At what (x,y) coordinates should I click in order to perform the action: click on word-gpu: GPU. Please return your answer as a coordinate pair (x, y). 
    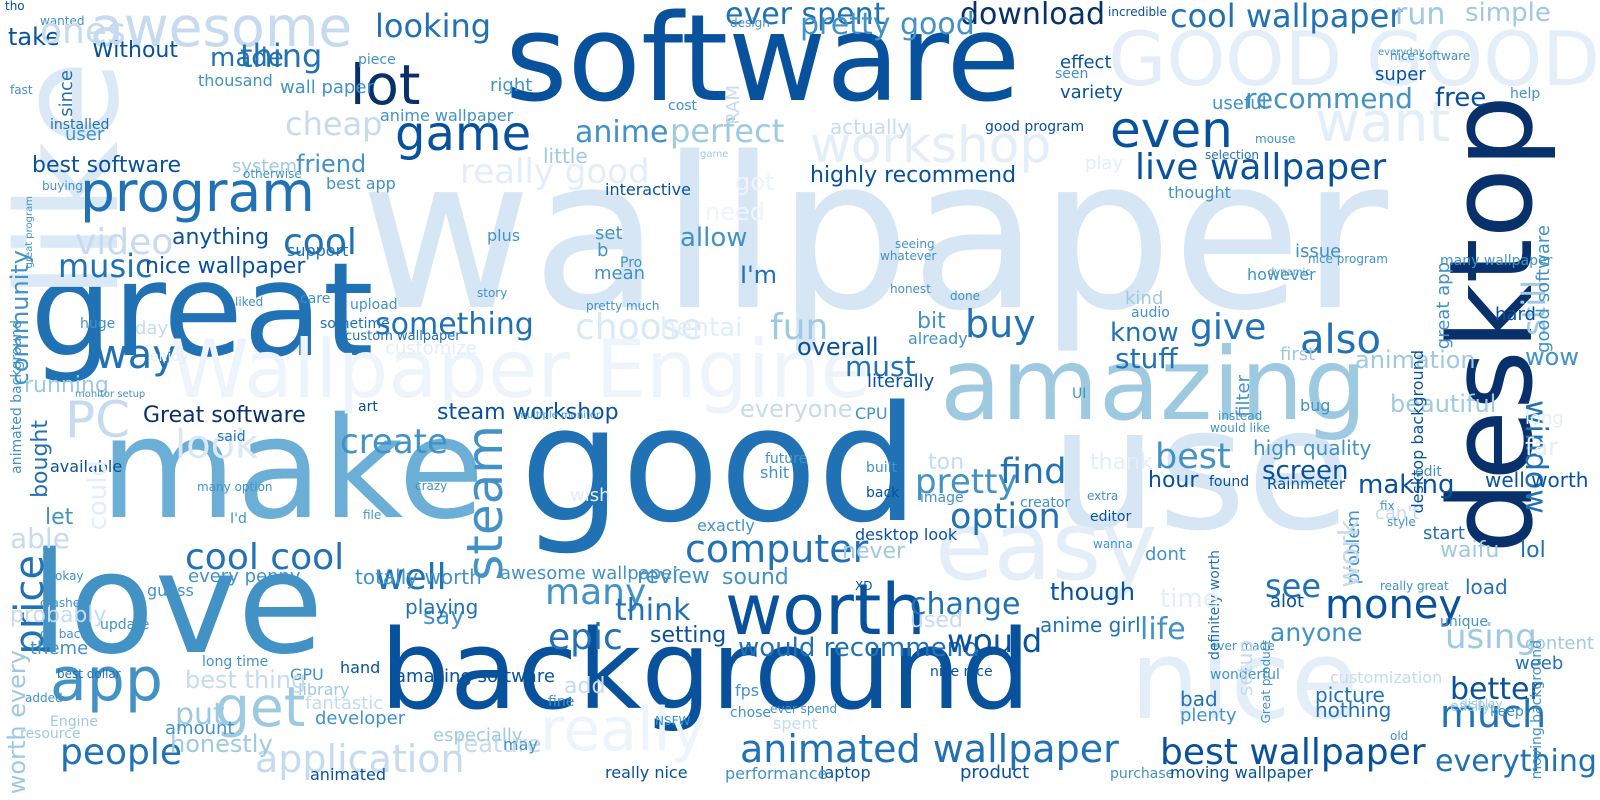
    Looking at the image, I should click on (307, 674).